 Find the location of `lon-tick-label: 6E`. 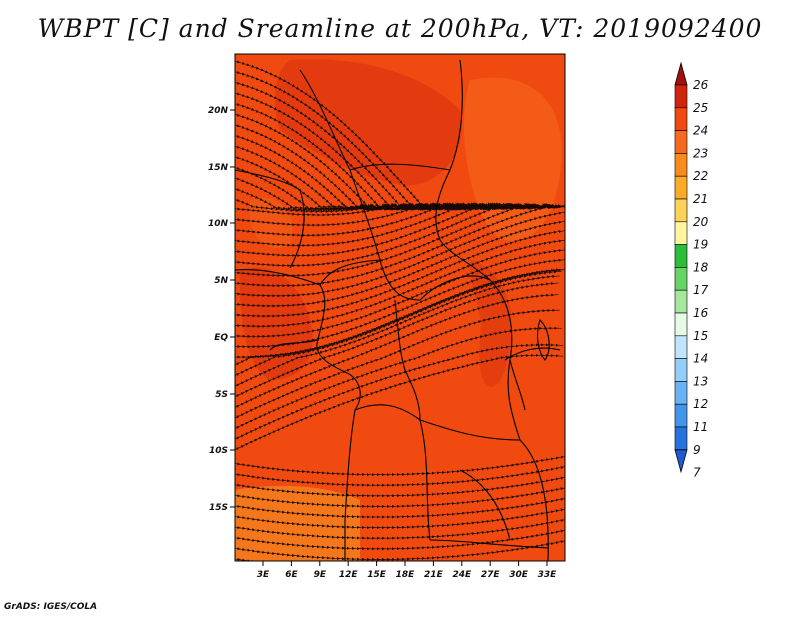

lon-tick-label: 6E is located at coordinates (291, 575).